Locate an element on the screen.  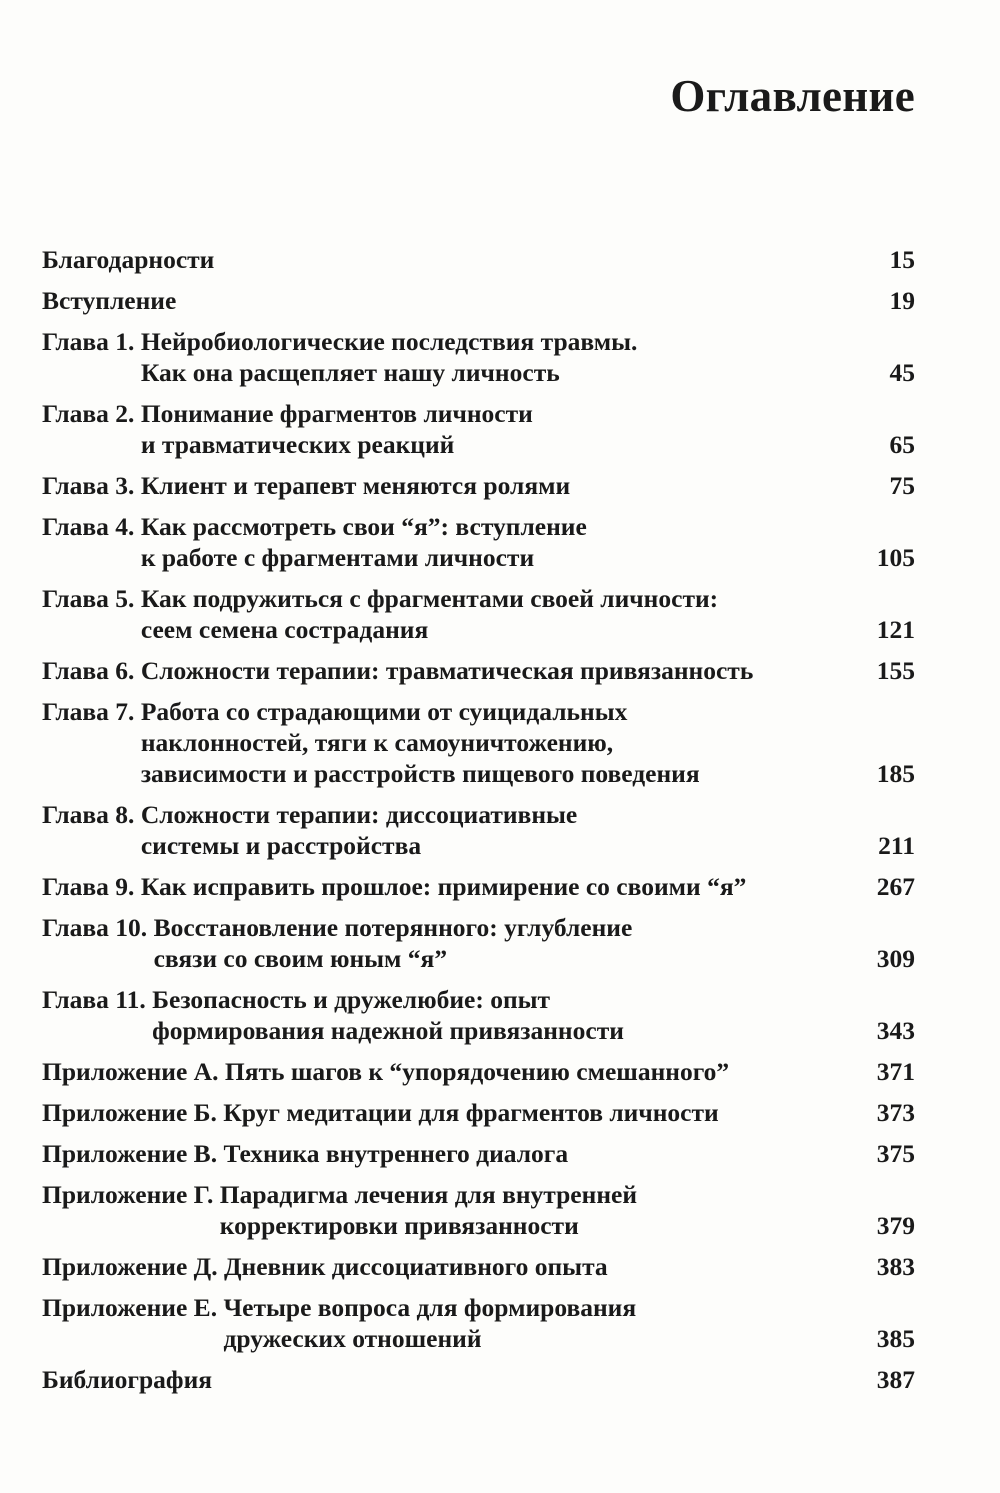
page-number: 121 is located at coordinates (895, 629).